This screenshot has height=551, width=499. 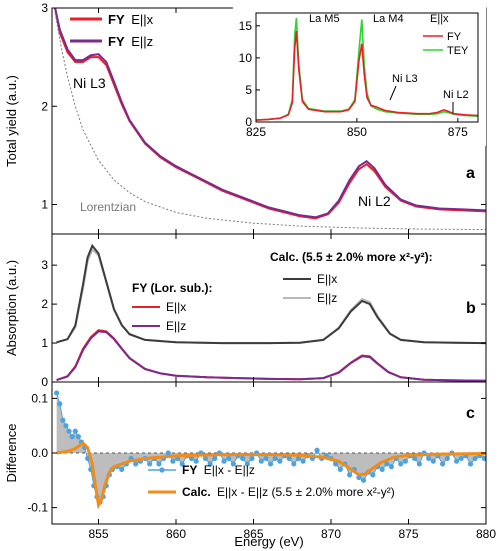 I want to click on xtick-label: 860, so click(x=176, y=534).